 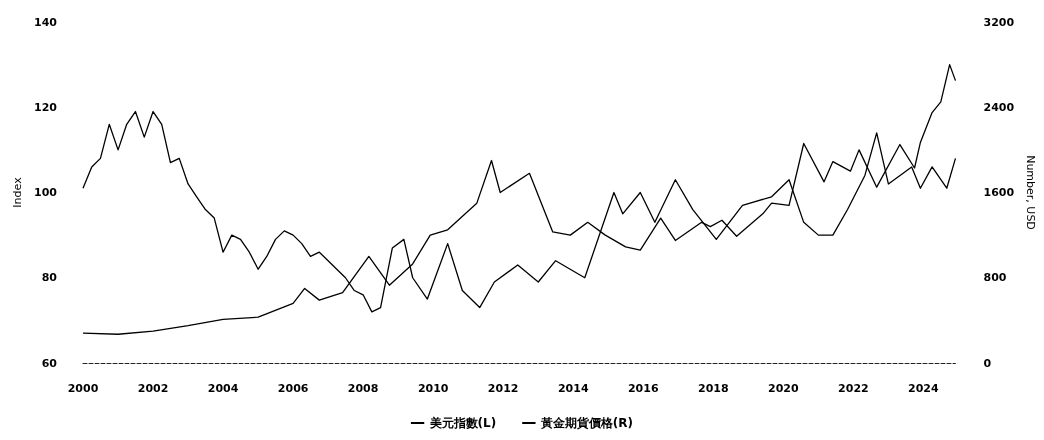 I want to click on x-tick-label: 2000, so click(x=83, y=388).